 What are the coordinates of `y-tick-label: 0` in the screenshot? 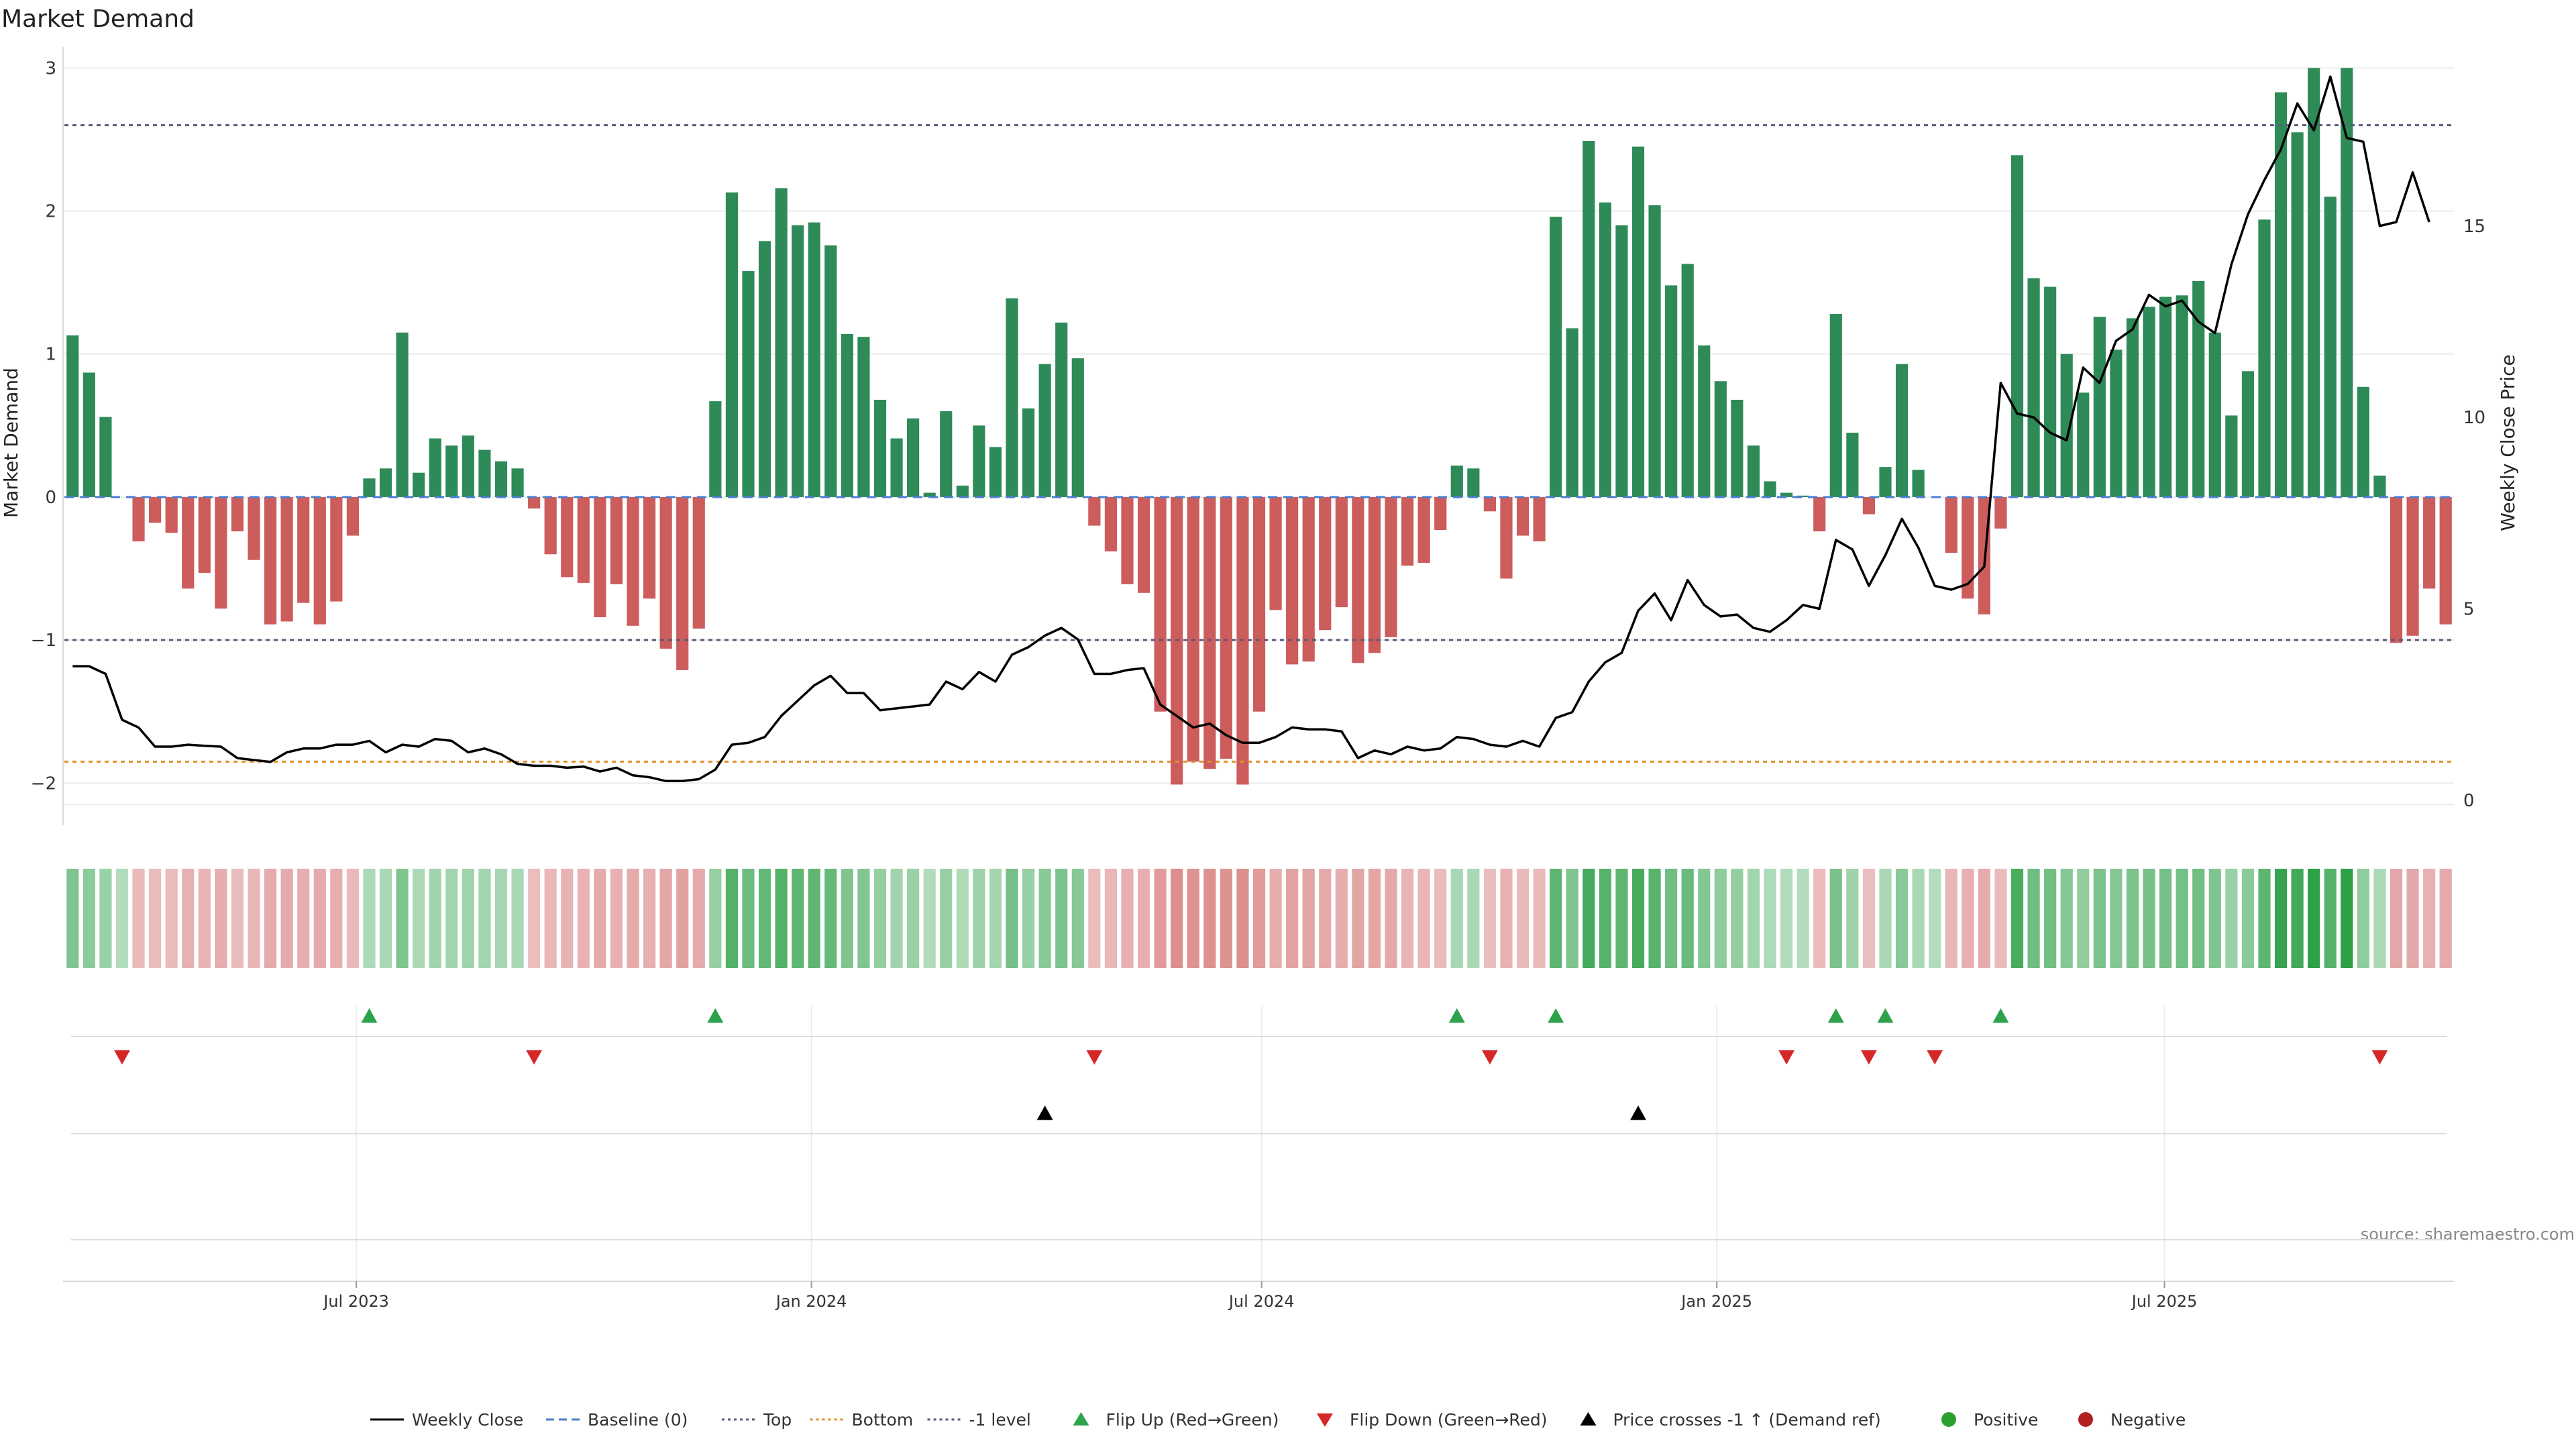 It's located at (50, 498).